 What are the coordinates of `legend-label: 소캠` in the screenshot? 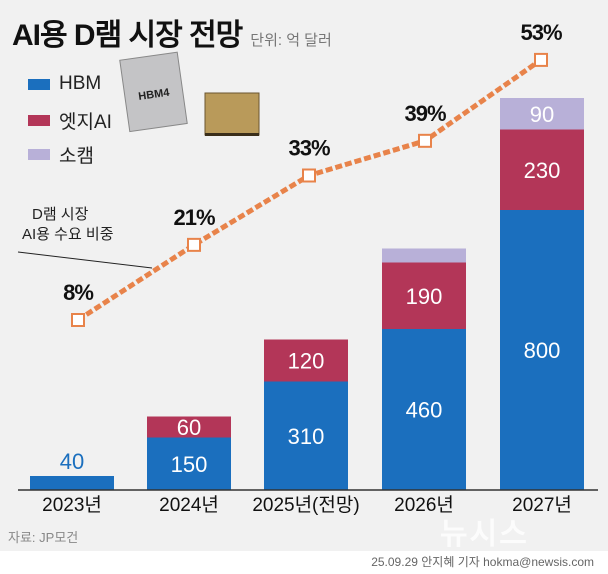 It's located at (76, 156).